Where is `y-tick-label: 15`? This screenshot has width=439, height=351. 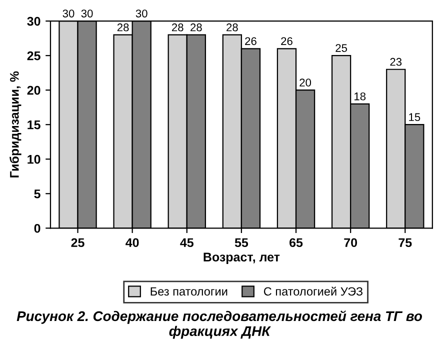 y-tick-label: 15 is located at coordinates (34, 125).